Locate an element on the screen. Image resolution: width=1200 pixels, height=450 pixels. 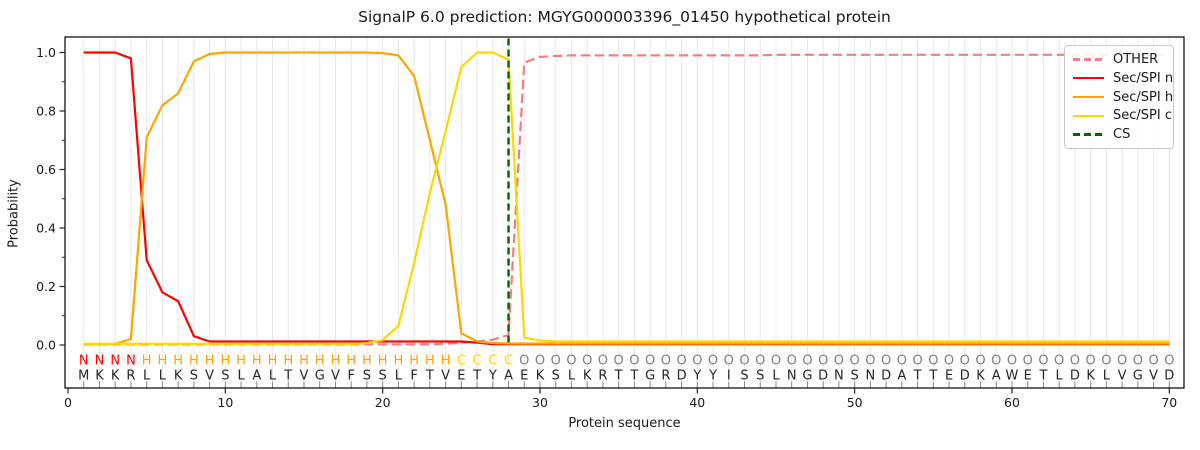
y-tick-label: 0.6 is located at coordinates (46, 169).